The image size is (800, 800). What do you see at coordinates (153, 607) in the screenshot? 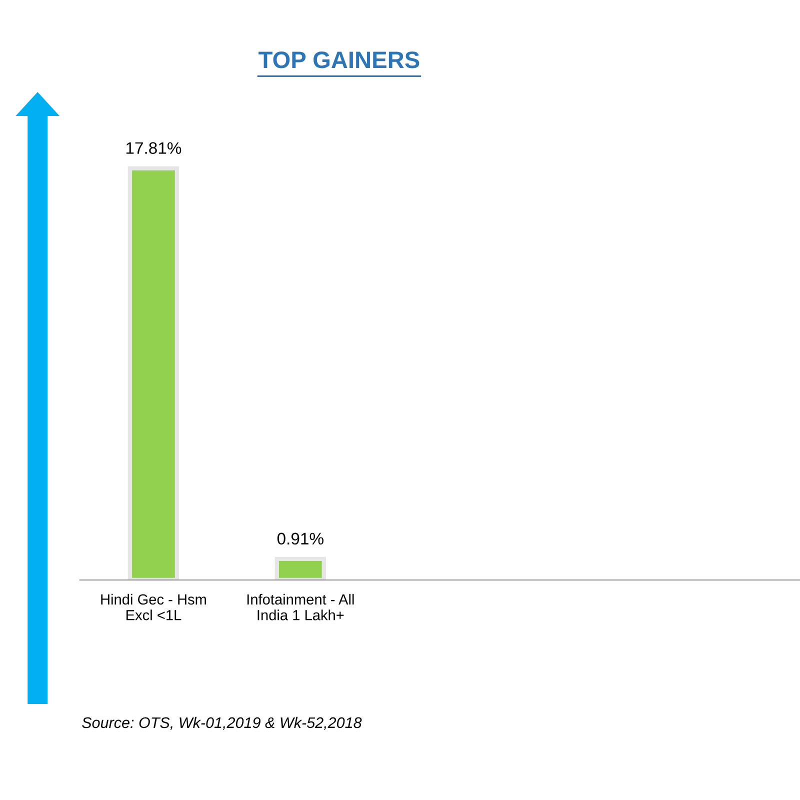
I see `x-tick-label: Hindi Gec - Hsm Excl <1L` at bounding box center [153, 607].